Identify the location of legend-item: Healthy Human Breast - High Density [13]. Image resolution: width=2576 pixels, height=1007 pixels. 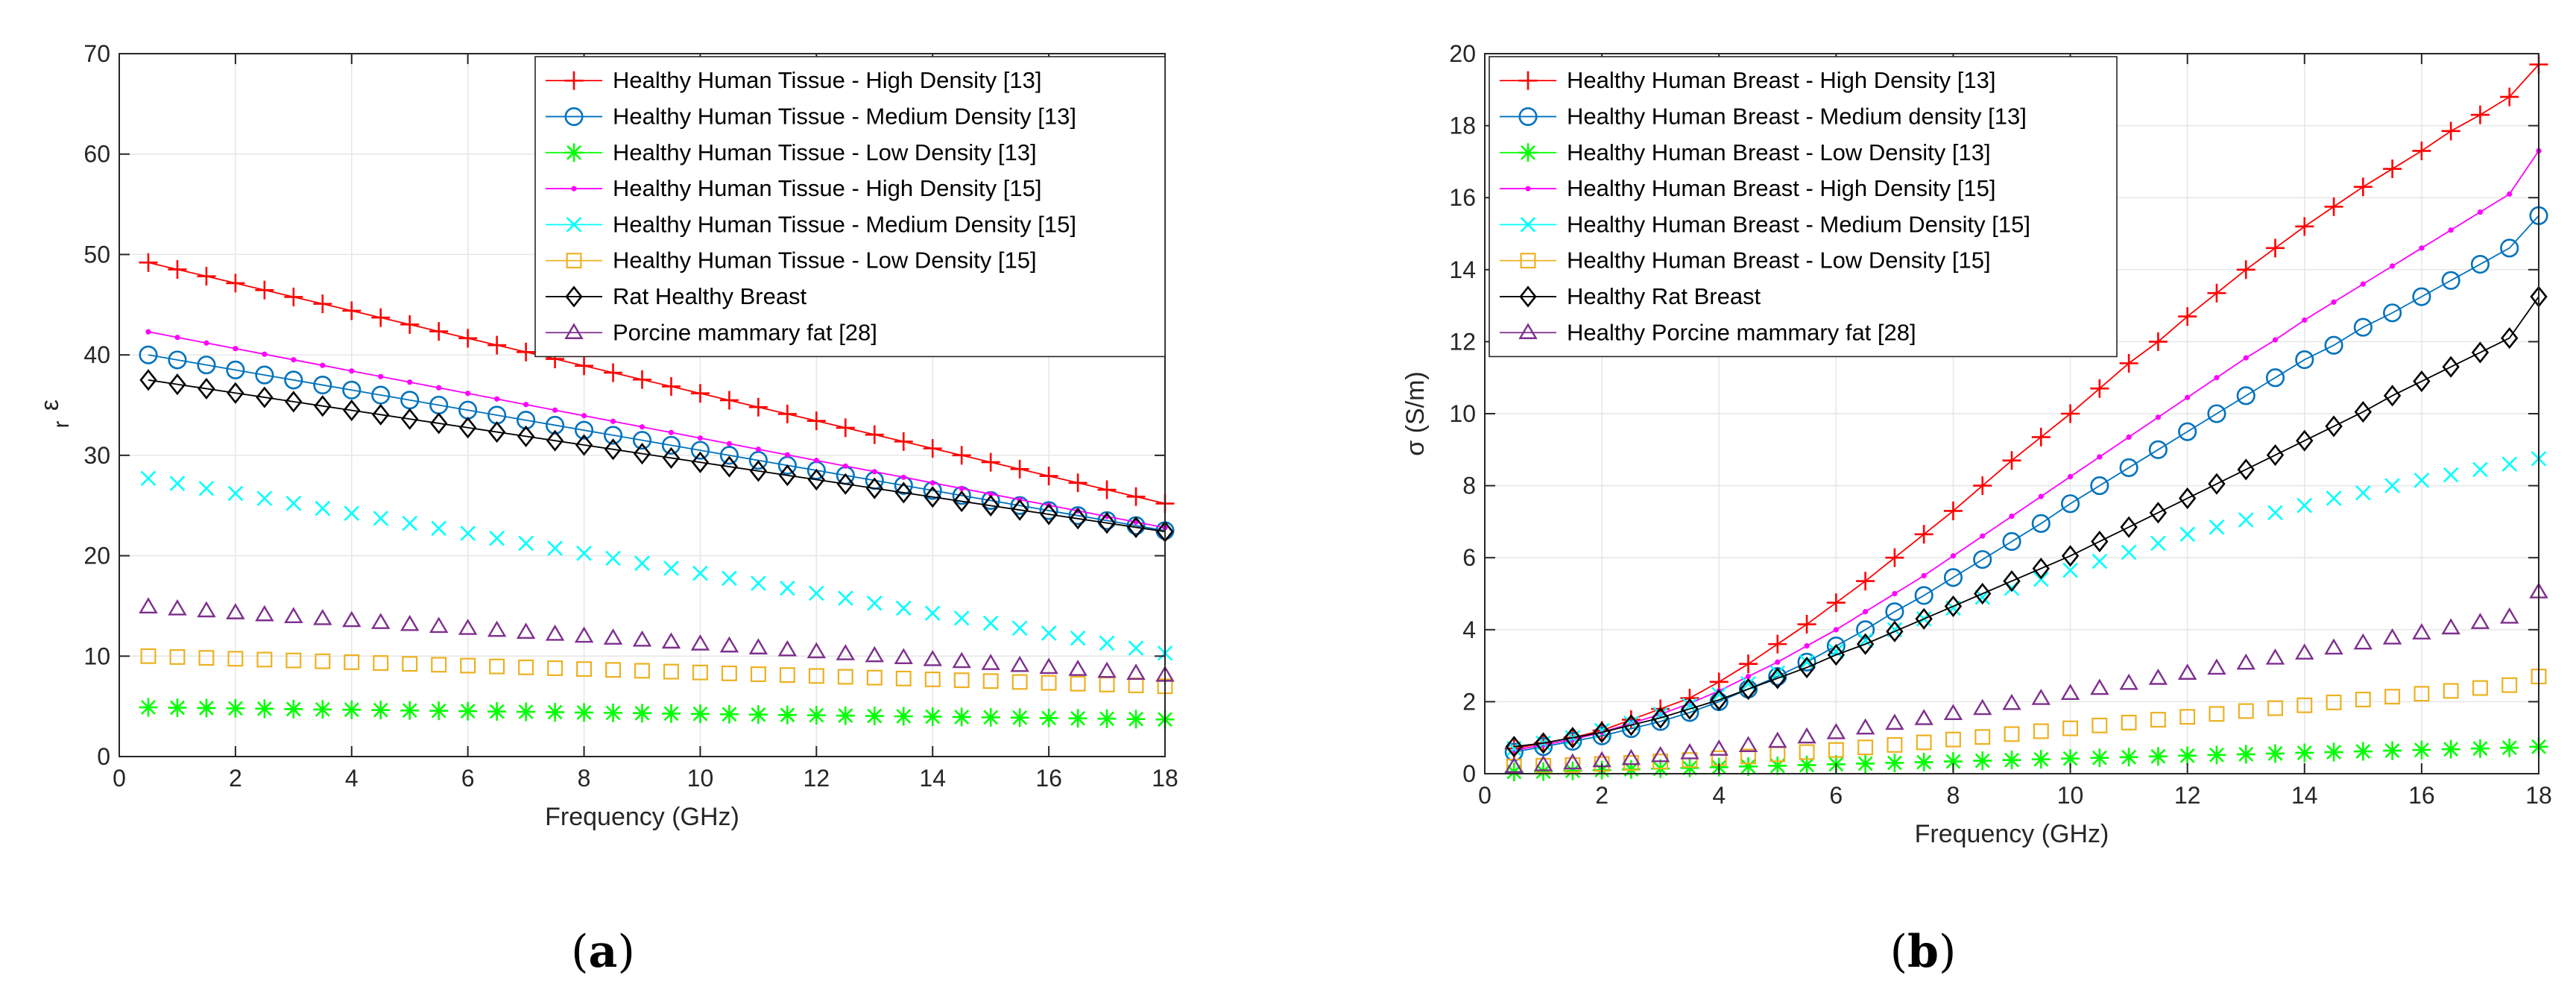
(1747, 80).